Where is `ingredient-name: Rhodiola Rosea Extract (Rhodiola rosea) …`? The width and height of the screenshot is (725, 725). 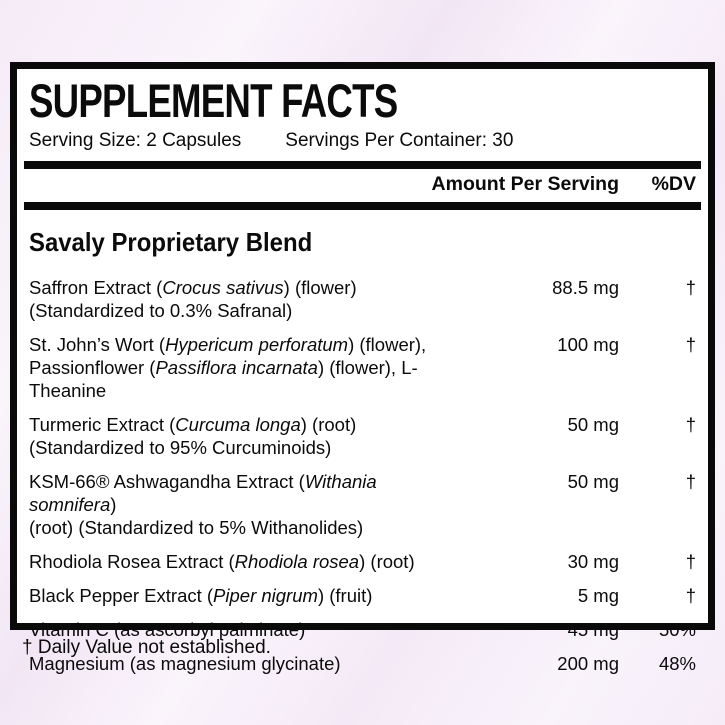
ingredient-name: Rhodiola Rosea Extract (Rhodiola rosea) … is located at coordinates (222, 561).